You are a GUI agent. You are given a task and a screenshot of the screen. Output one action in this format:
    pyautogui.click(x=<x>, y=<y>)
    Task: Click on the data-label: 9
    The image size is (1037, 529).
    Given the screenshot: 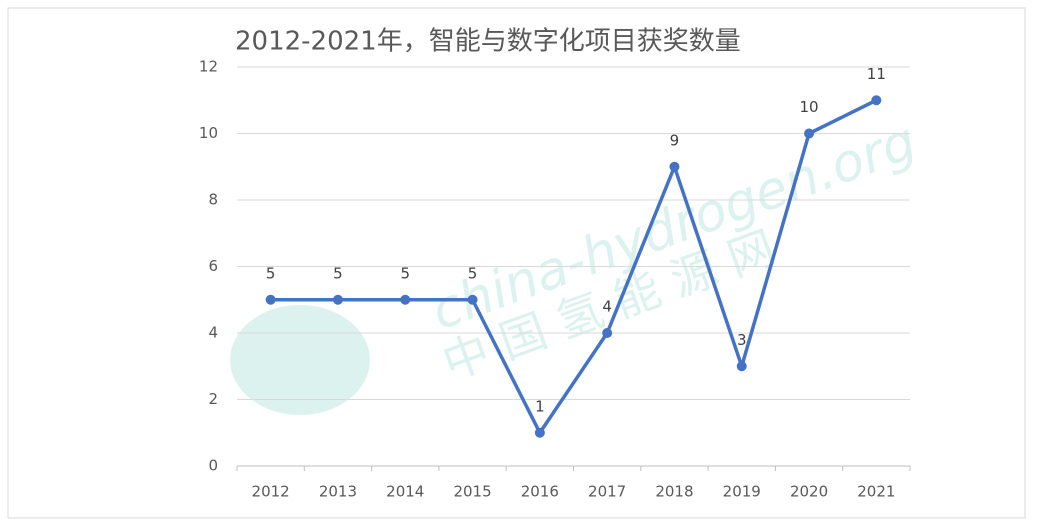 What is the action you would take?
    pyautogui.click(x=675, y=140)
    